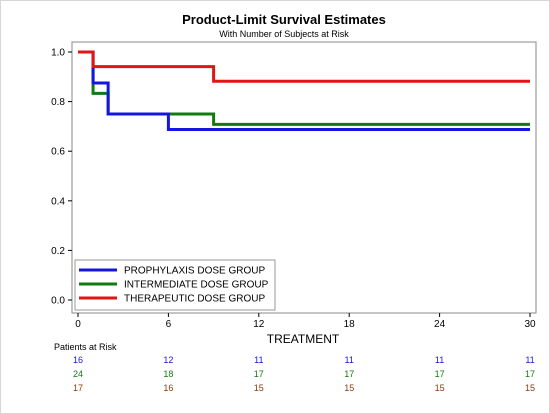  What do you see at coordinates (61, 177) in the screenshot?
I see `y-axis: 0.0 0.2 0.4 0.6 0.8 1.0` at bounding box center [61, 177].